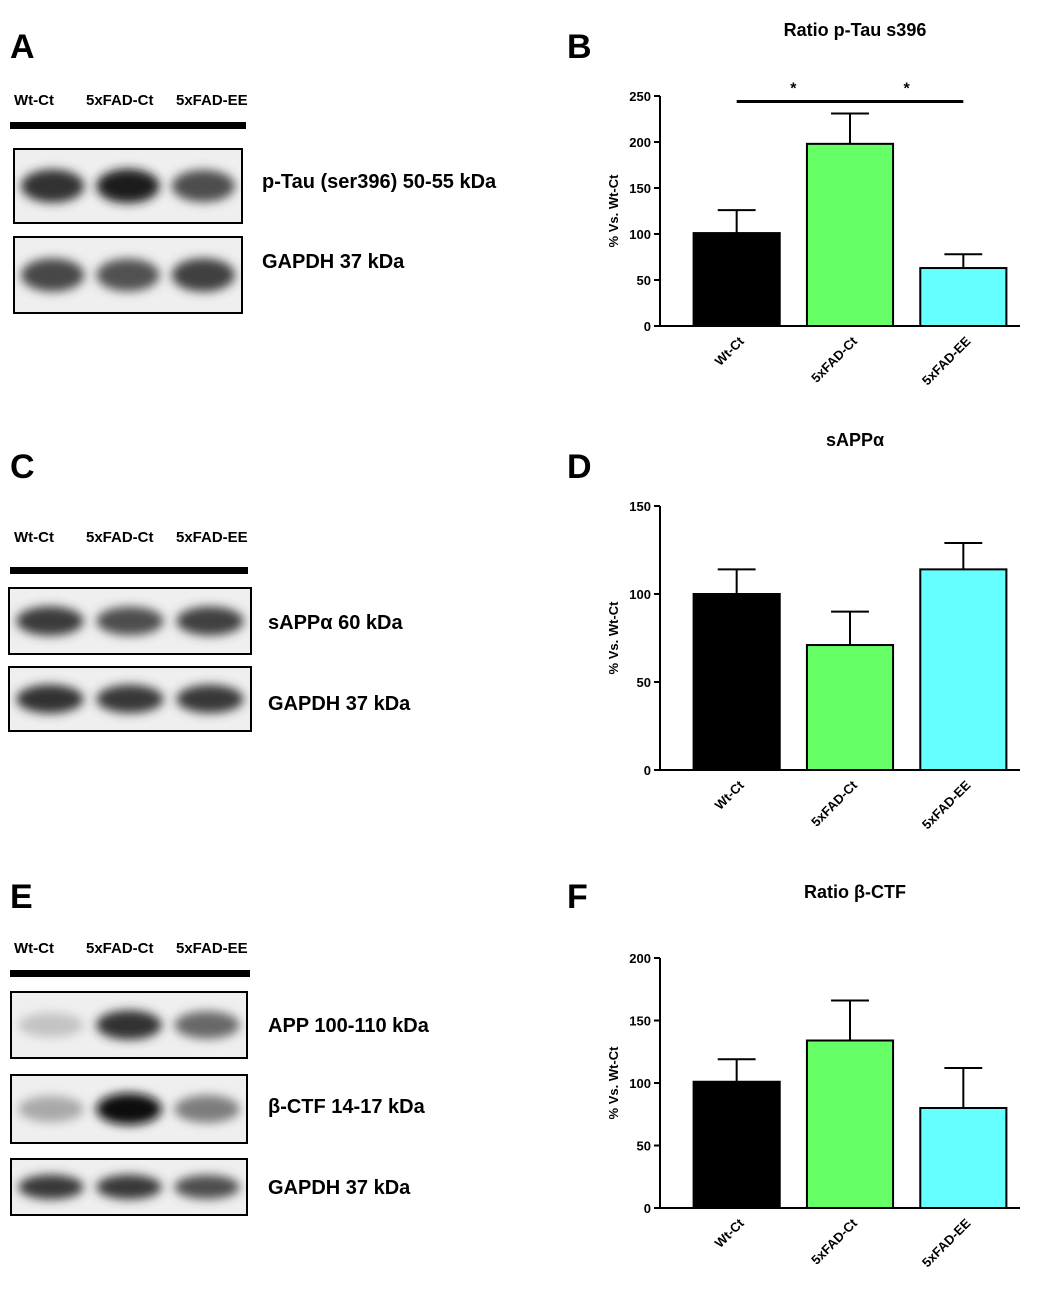 This screenshot has height=1300, width=1038. I want to click on blot-label: β-CTF 14-17 kDa, so click(346, 1107).